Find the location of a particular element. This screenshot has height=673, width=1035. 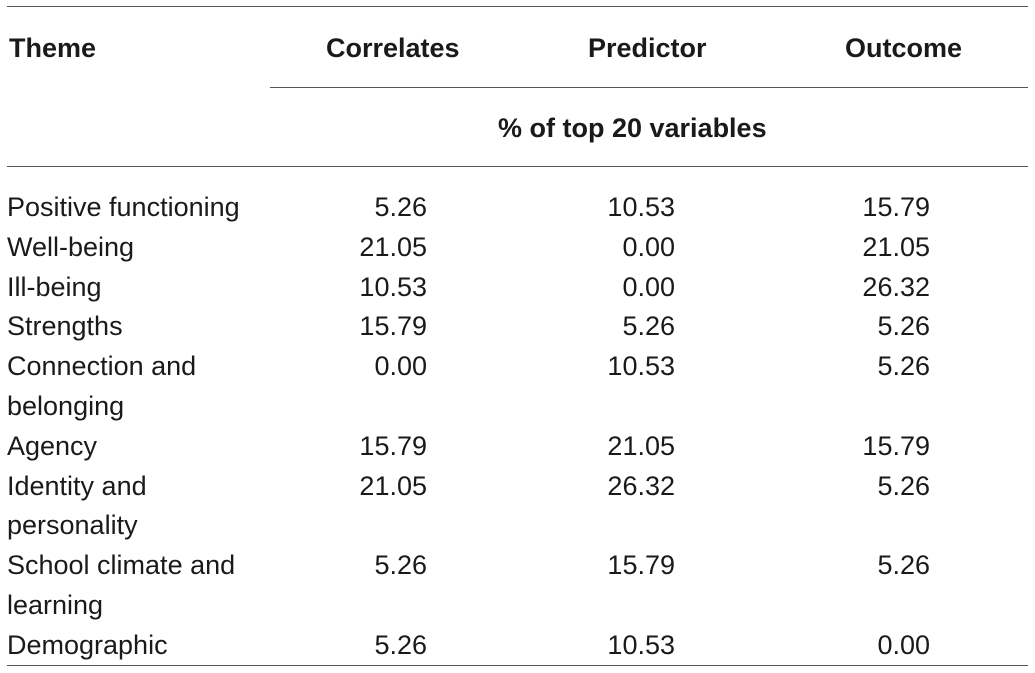

theme-cell: Identity and personality is located at coordinates (77, 505).